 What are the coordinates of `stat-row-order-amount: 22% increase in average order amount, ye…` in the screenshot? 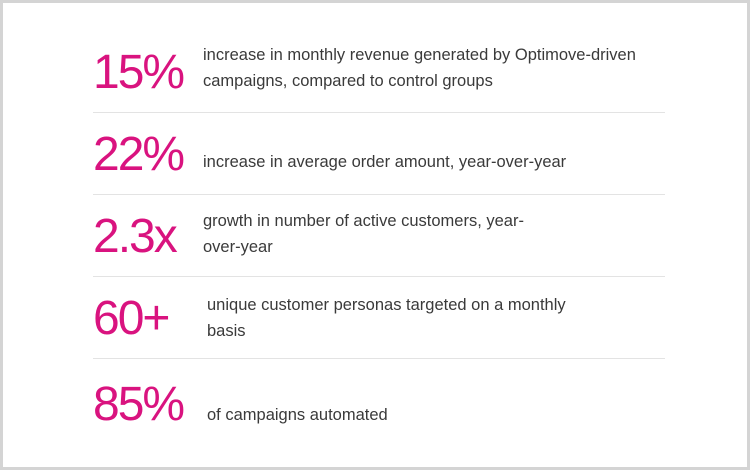 It's located at (379, 156).